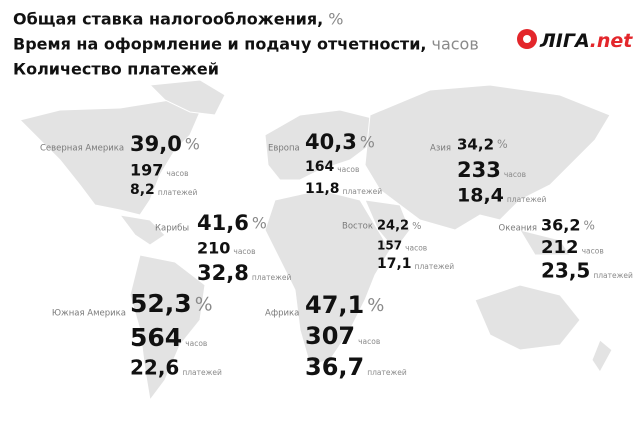  Describe the element at coordinates (335, 19) in the screenshot. I see `header-unit: %` at that location.